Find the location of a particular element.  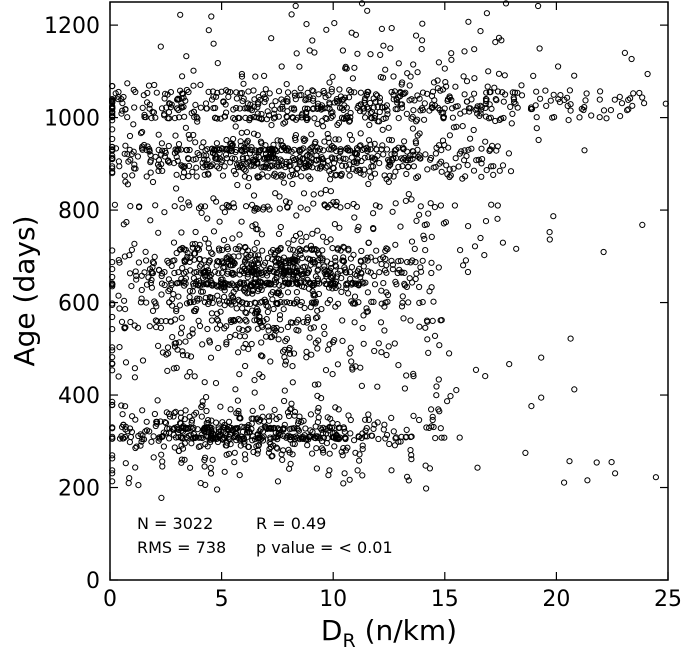

x-axis-title-subscript: R is located at coordinates (348, 640).